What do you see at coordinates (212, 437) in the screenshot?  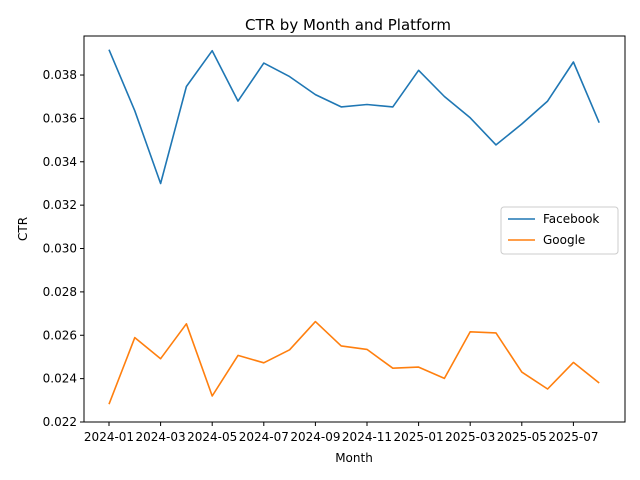 I see `x-tick-label: 2024-05` at bounding box center [212, 437].